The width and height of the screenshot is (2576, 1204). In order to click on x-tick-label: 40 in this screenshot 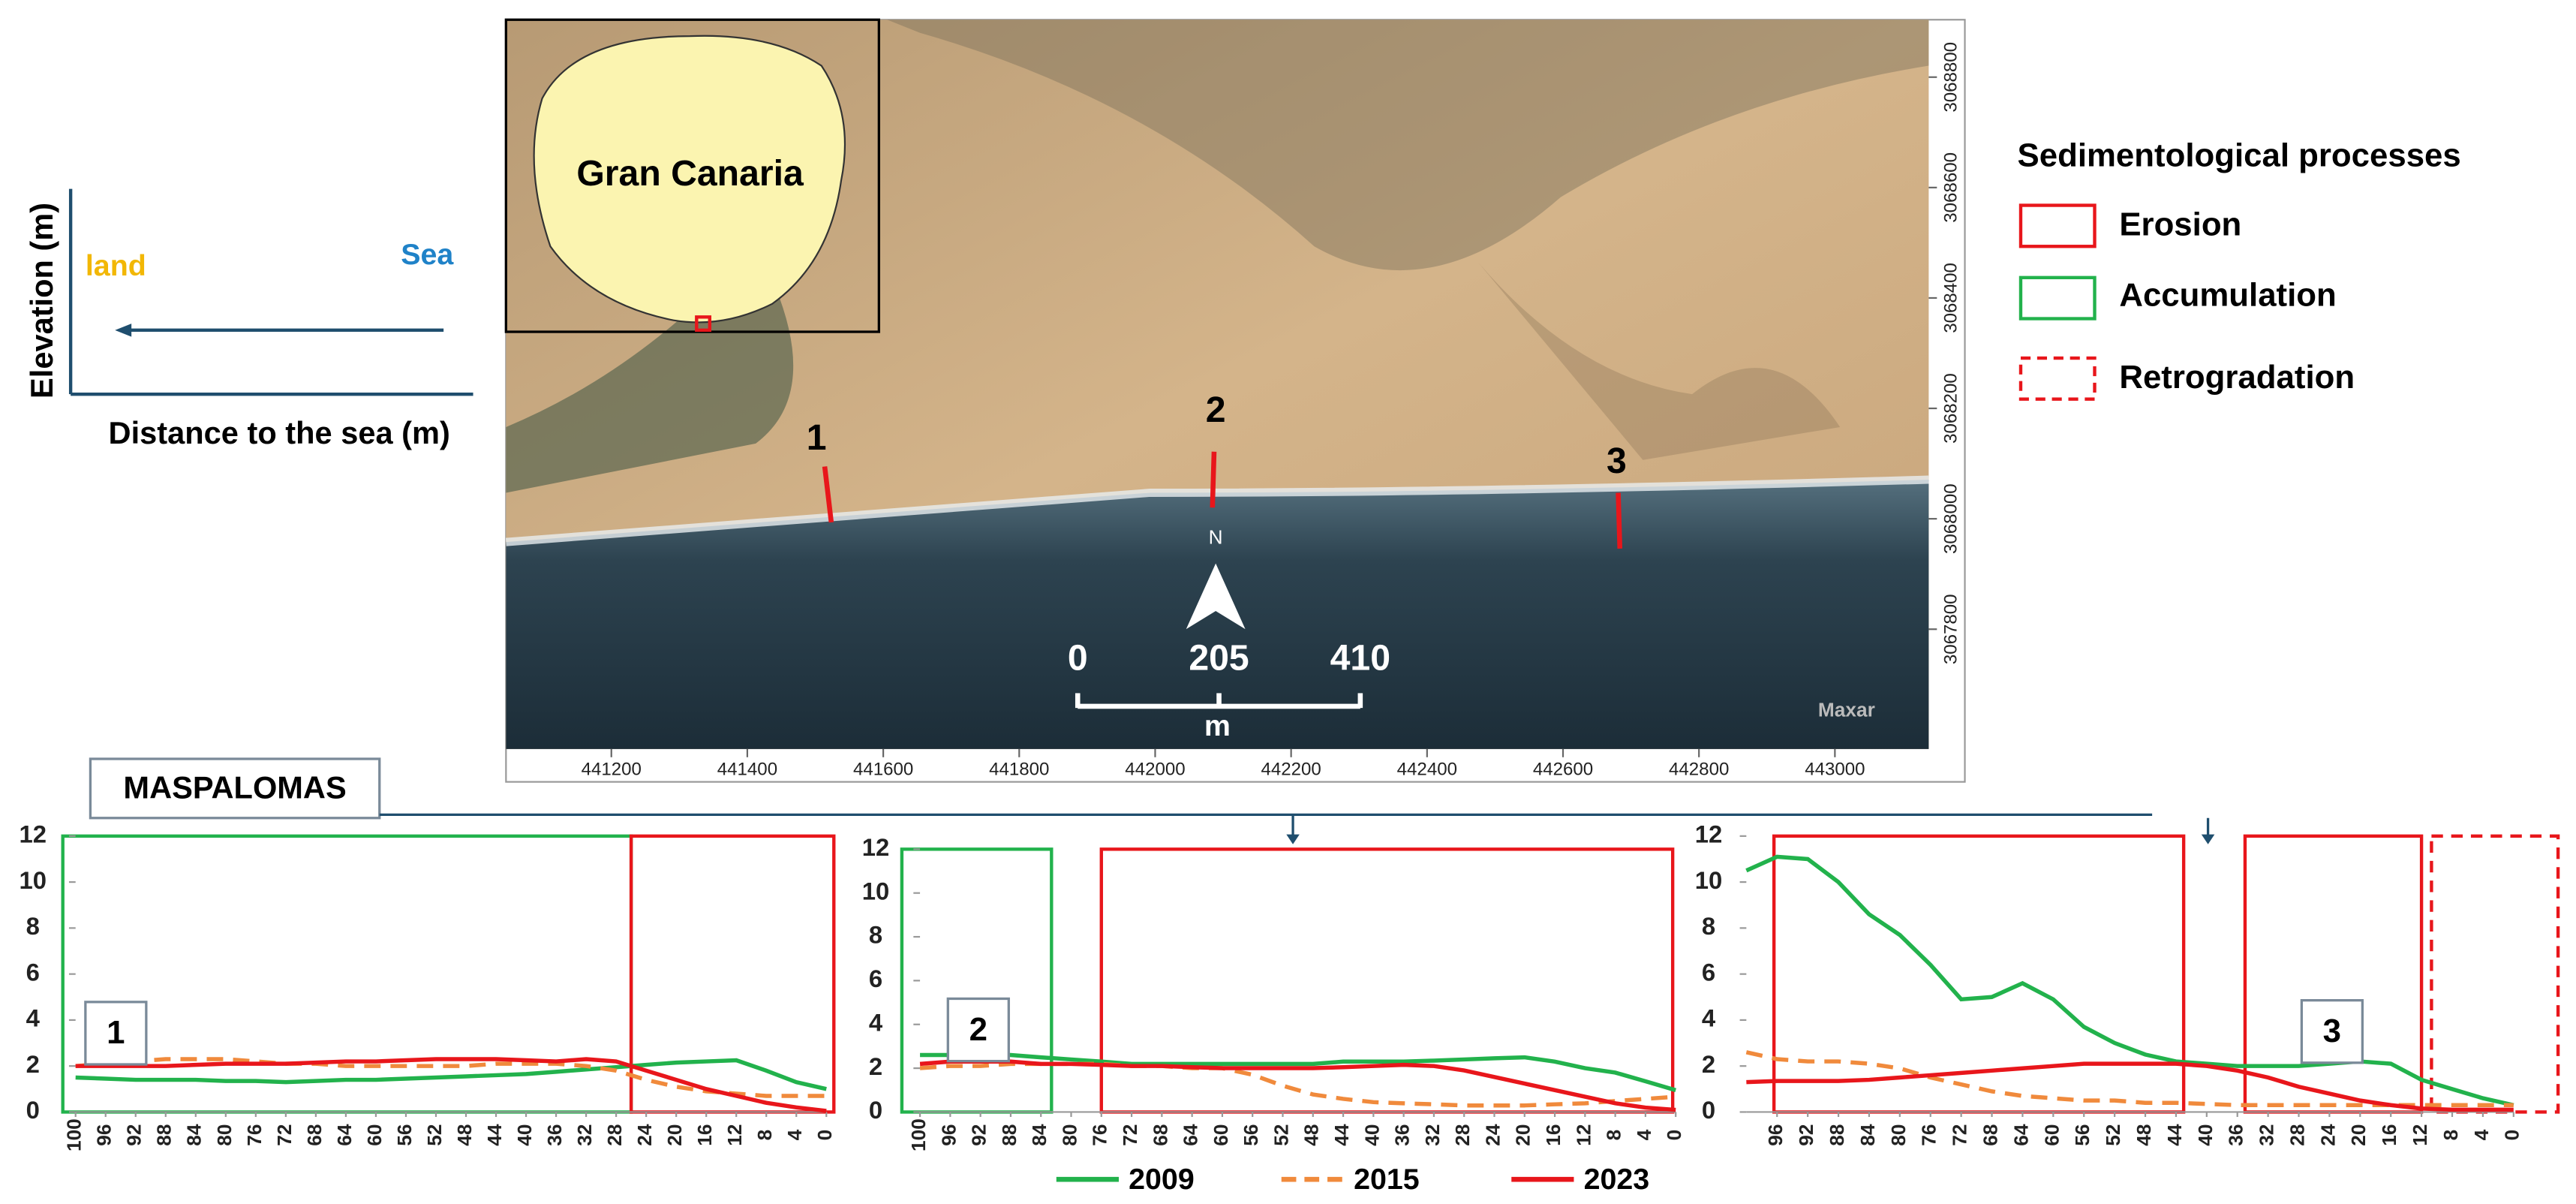, I will do `click(2205, 1134)`.